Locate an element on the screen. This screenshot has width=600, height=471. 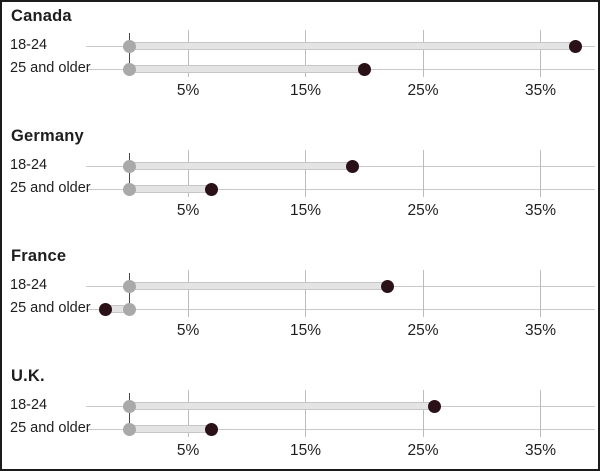
group-title: U.K. is located at coordinates (28, 376).